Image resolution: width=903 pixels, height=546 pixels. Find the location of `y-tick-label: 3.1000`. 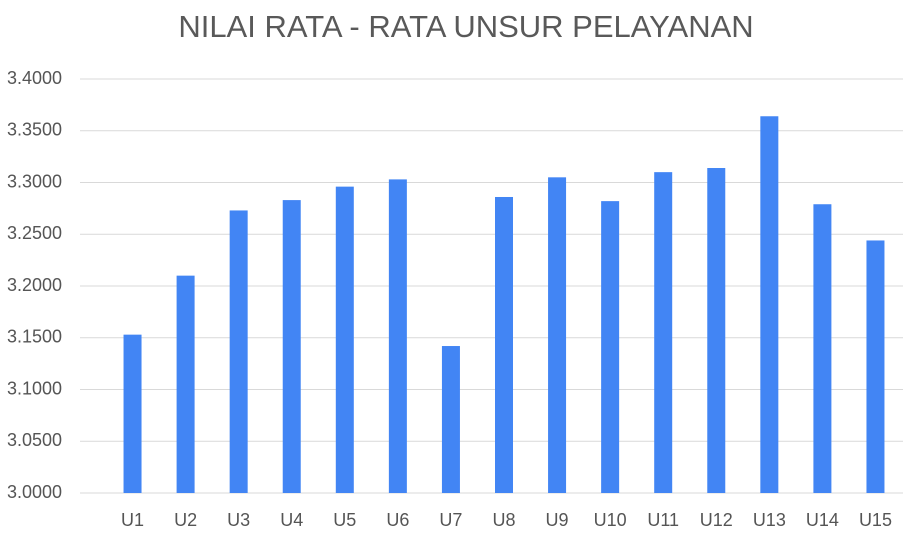

y-tick-label: 3.1000 is located at coordinates (34, 388).